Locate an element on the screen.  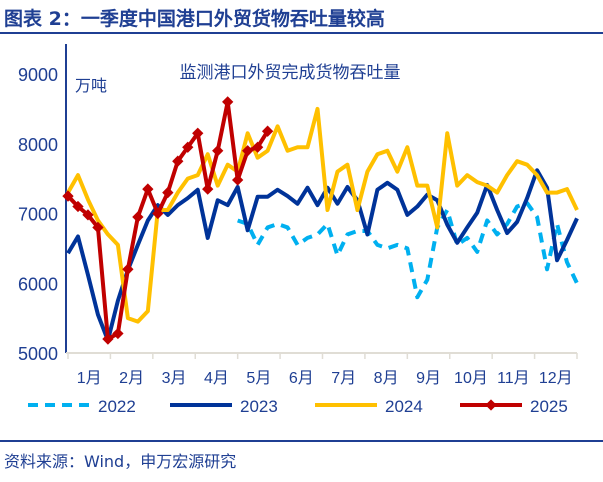
y-tick-label: 8000 is located at coordinates (38, 145).